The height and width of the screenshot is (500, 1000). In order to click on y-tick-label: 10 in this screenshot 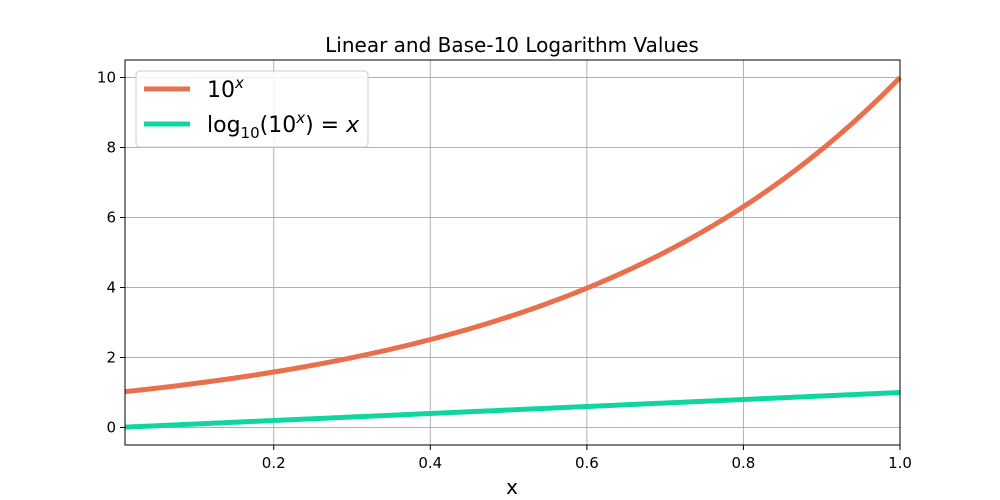, I will do `click(106, 78)`.